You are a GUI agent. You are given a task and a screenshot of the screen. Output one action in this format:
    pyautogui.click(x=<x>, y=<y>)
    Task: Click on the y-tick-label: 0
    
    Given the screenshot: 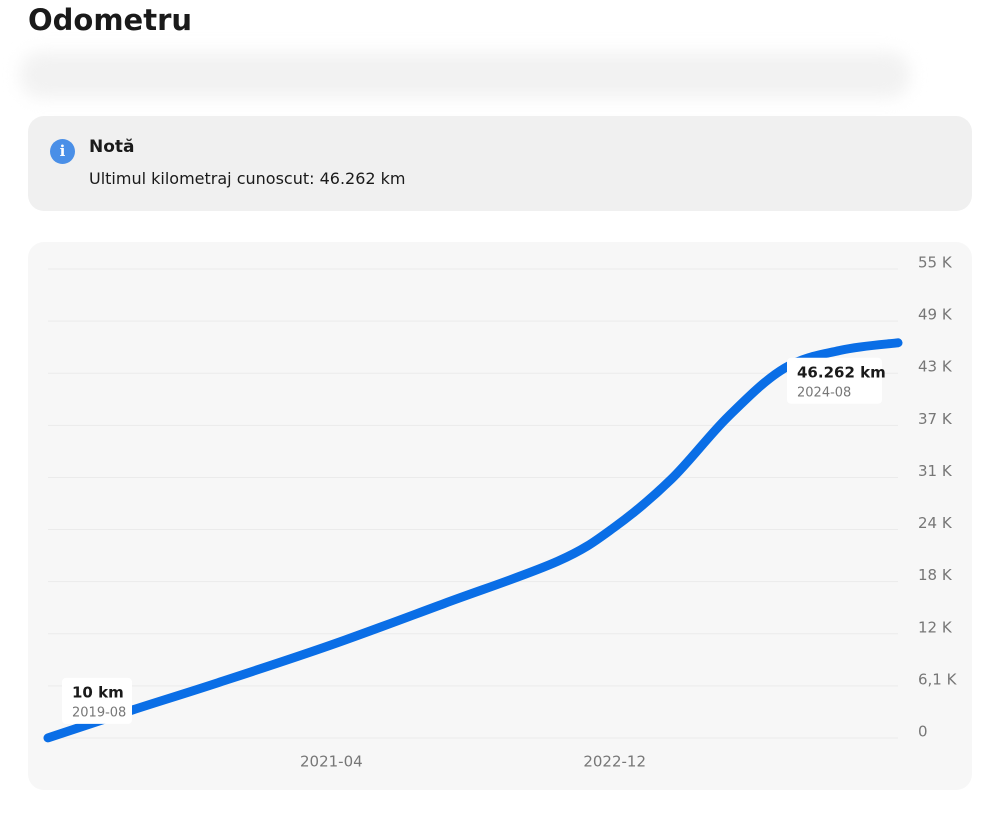 What is the action you would take?
    pyautogui.click(x=923, y=732)
    